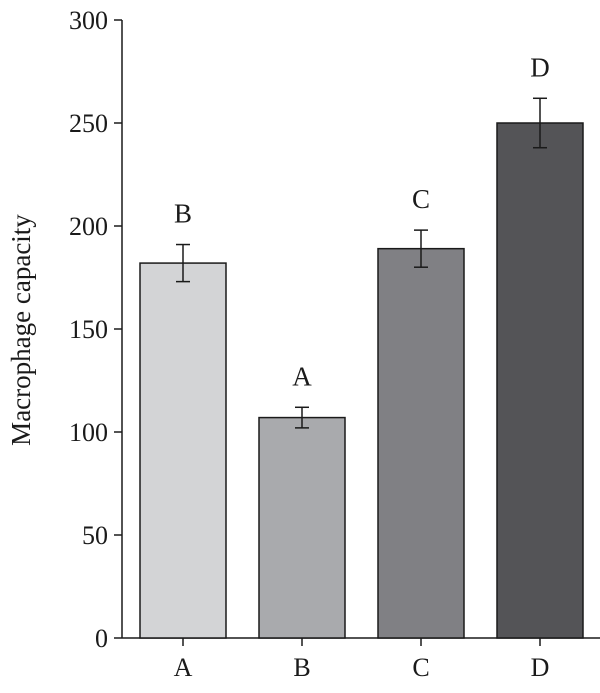  I want to click on y-axis: 0 50 100 150 200 250 300, so click(96, 329).